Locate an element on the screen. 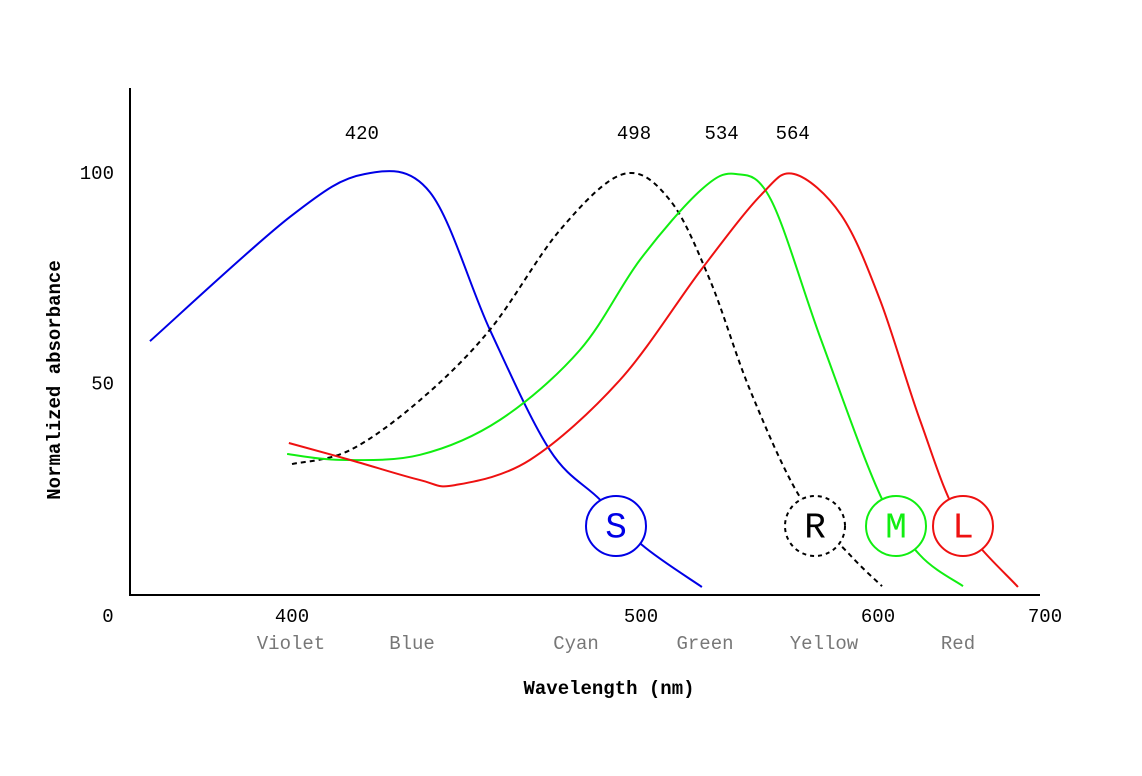 The height and width of the screenshot is (776, 1142). x-tick-label: 400 is located at coordinates (292, 617).